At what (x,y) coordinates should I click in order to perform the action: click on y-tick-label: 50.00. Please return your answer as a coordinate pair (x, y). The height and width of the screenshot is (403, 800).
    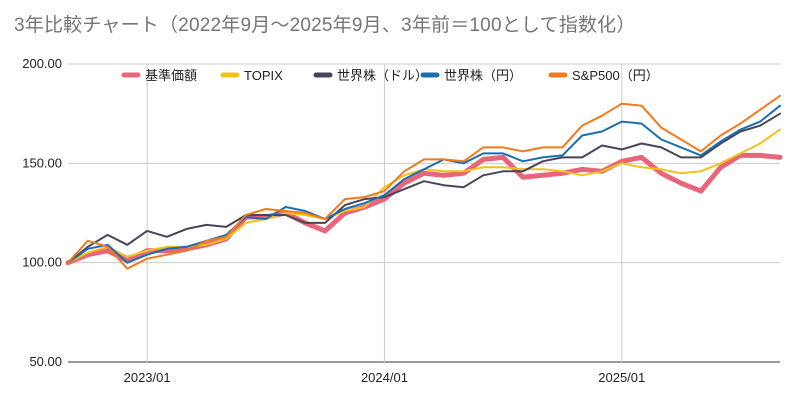
    Looking at the image, I should click on (45, 361).